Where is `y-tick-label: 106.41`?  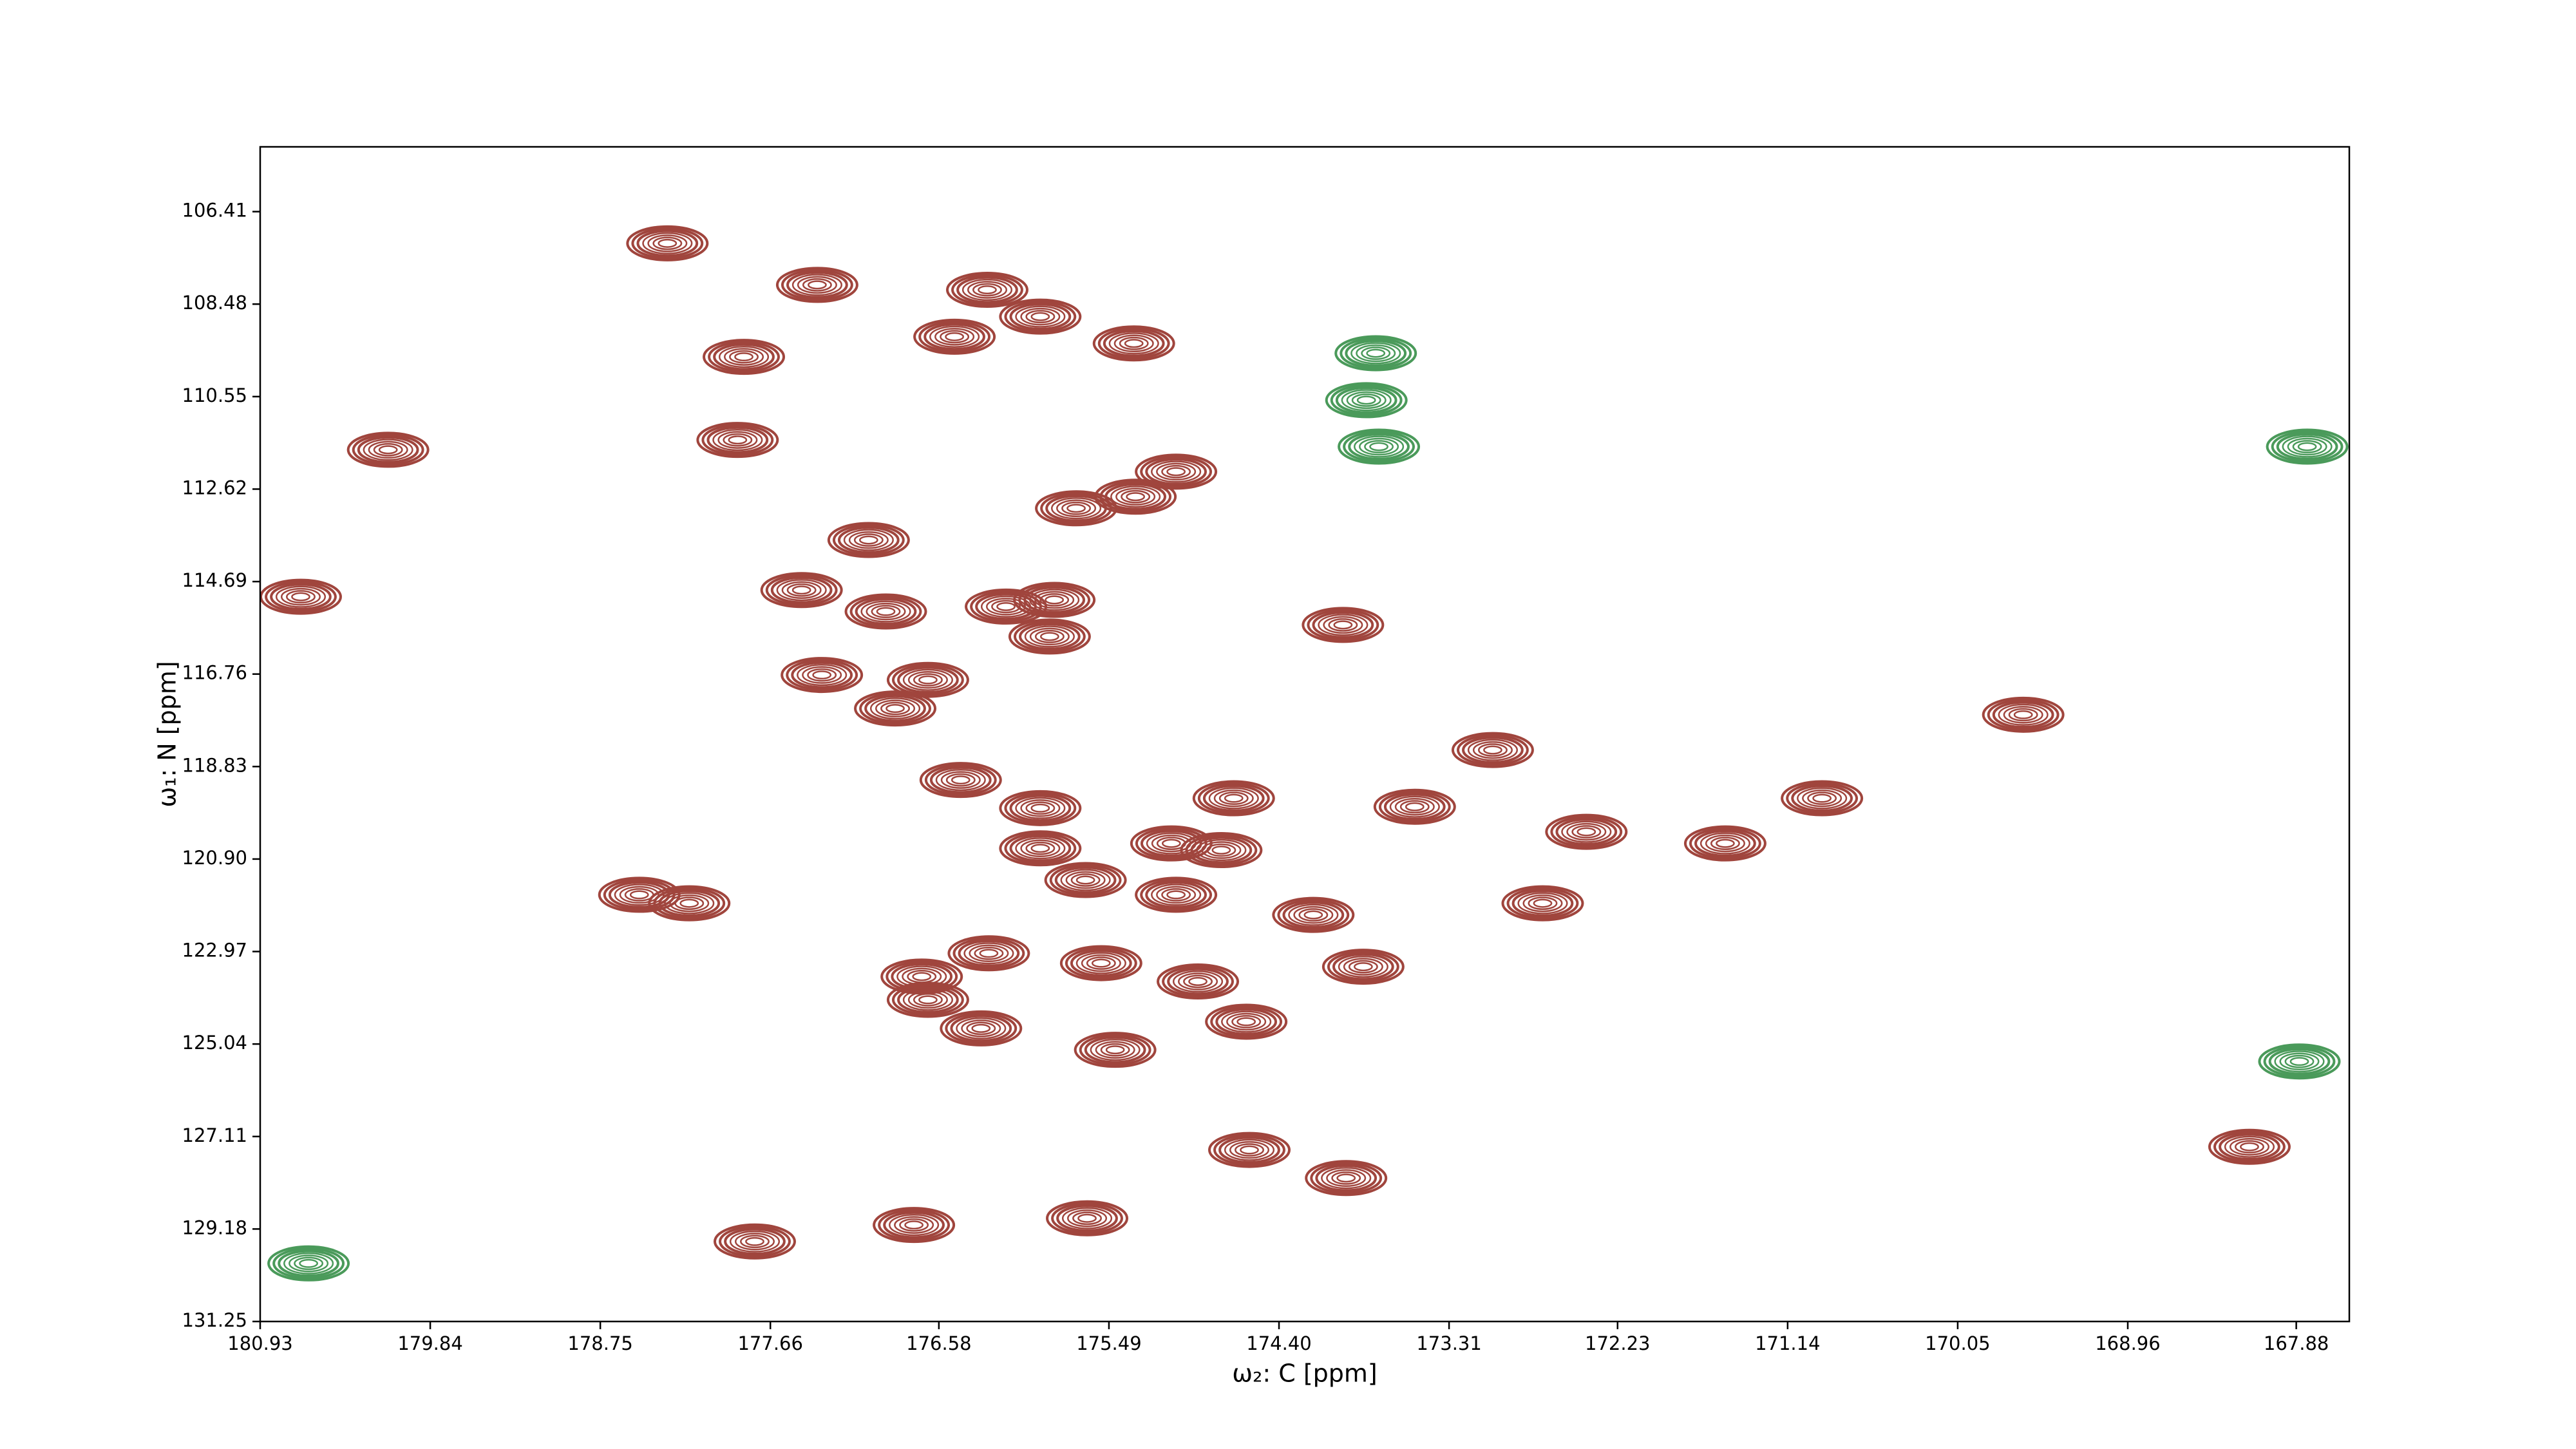 y-tick-label: 106.41 is located at coordinates (215, 211).